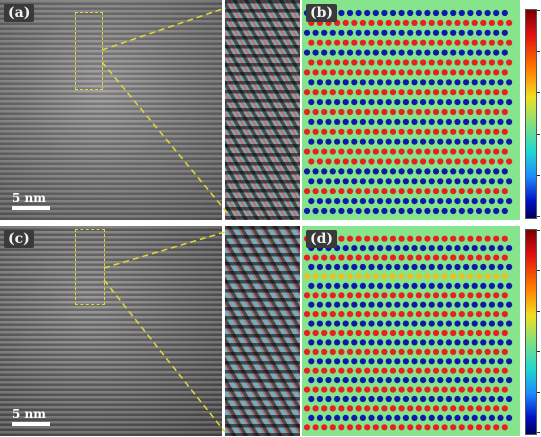 The width and height of the screenshot is (541, 437). What do you see at coordinates (531, 114) in the screenshot?
I see `colorbar-b-frame` at bounding box center [531, 114].